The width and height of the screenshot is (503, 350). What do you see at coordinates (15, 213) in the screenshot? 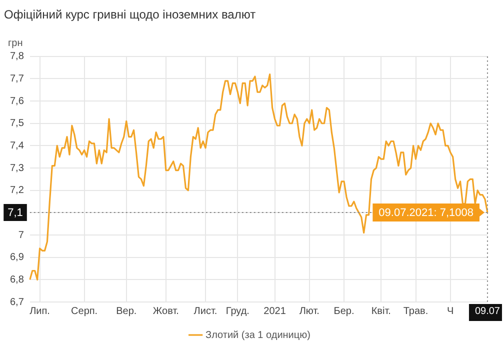
I see `ref-line-label: 7,1` at bounding box center [15, 213].